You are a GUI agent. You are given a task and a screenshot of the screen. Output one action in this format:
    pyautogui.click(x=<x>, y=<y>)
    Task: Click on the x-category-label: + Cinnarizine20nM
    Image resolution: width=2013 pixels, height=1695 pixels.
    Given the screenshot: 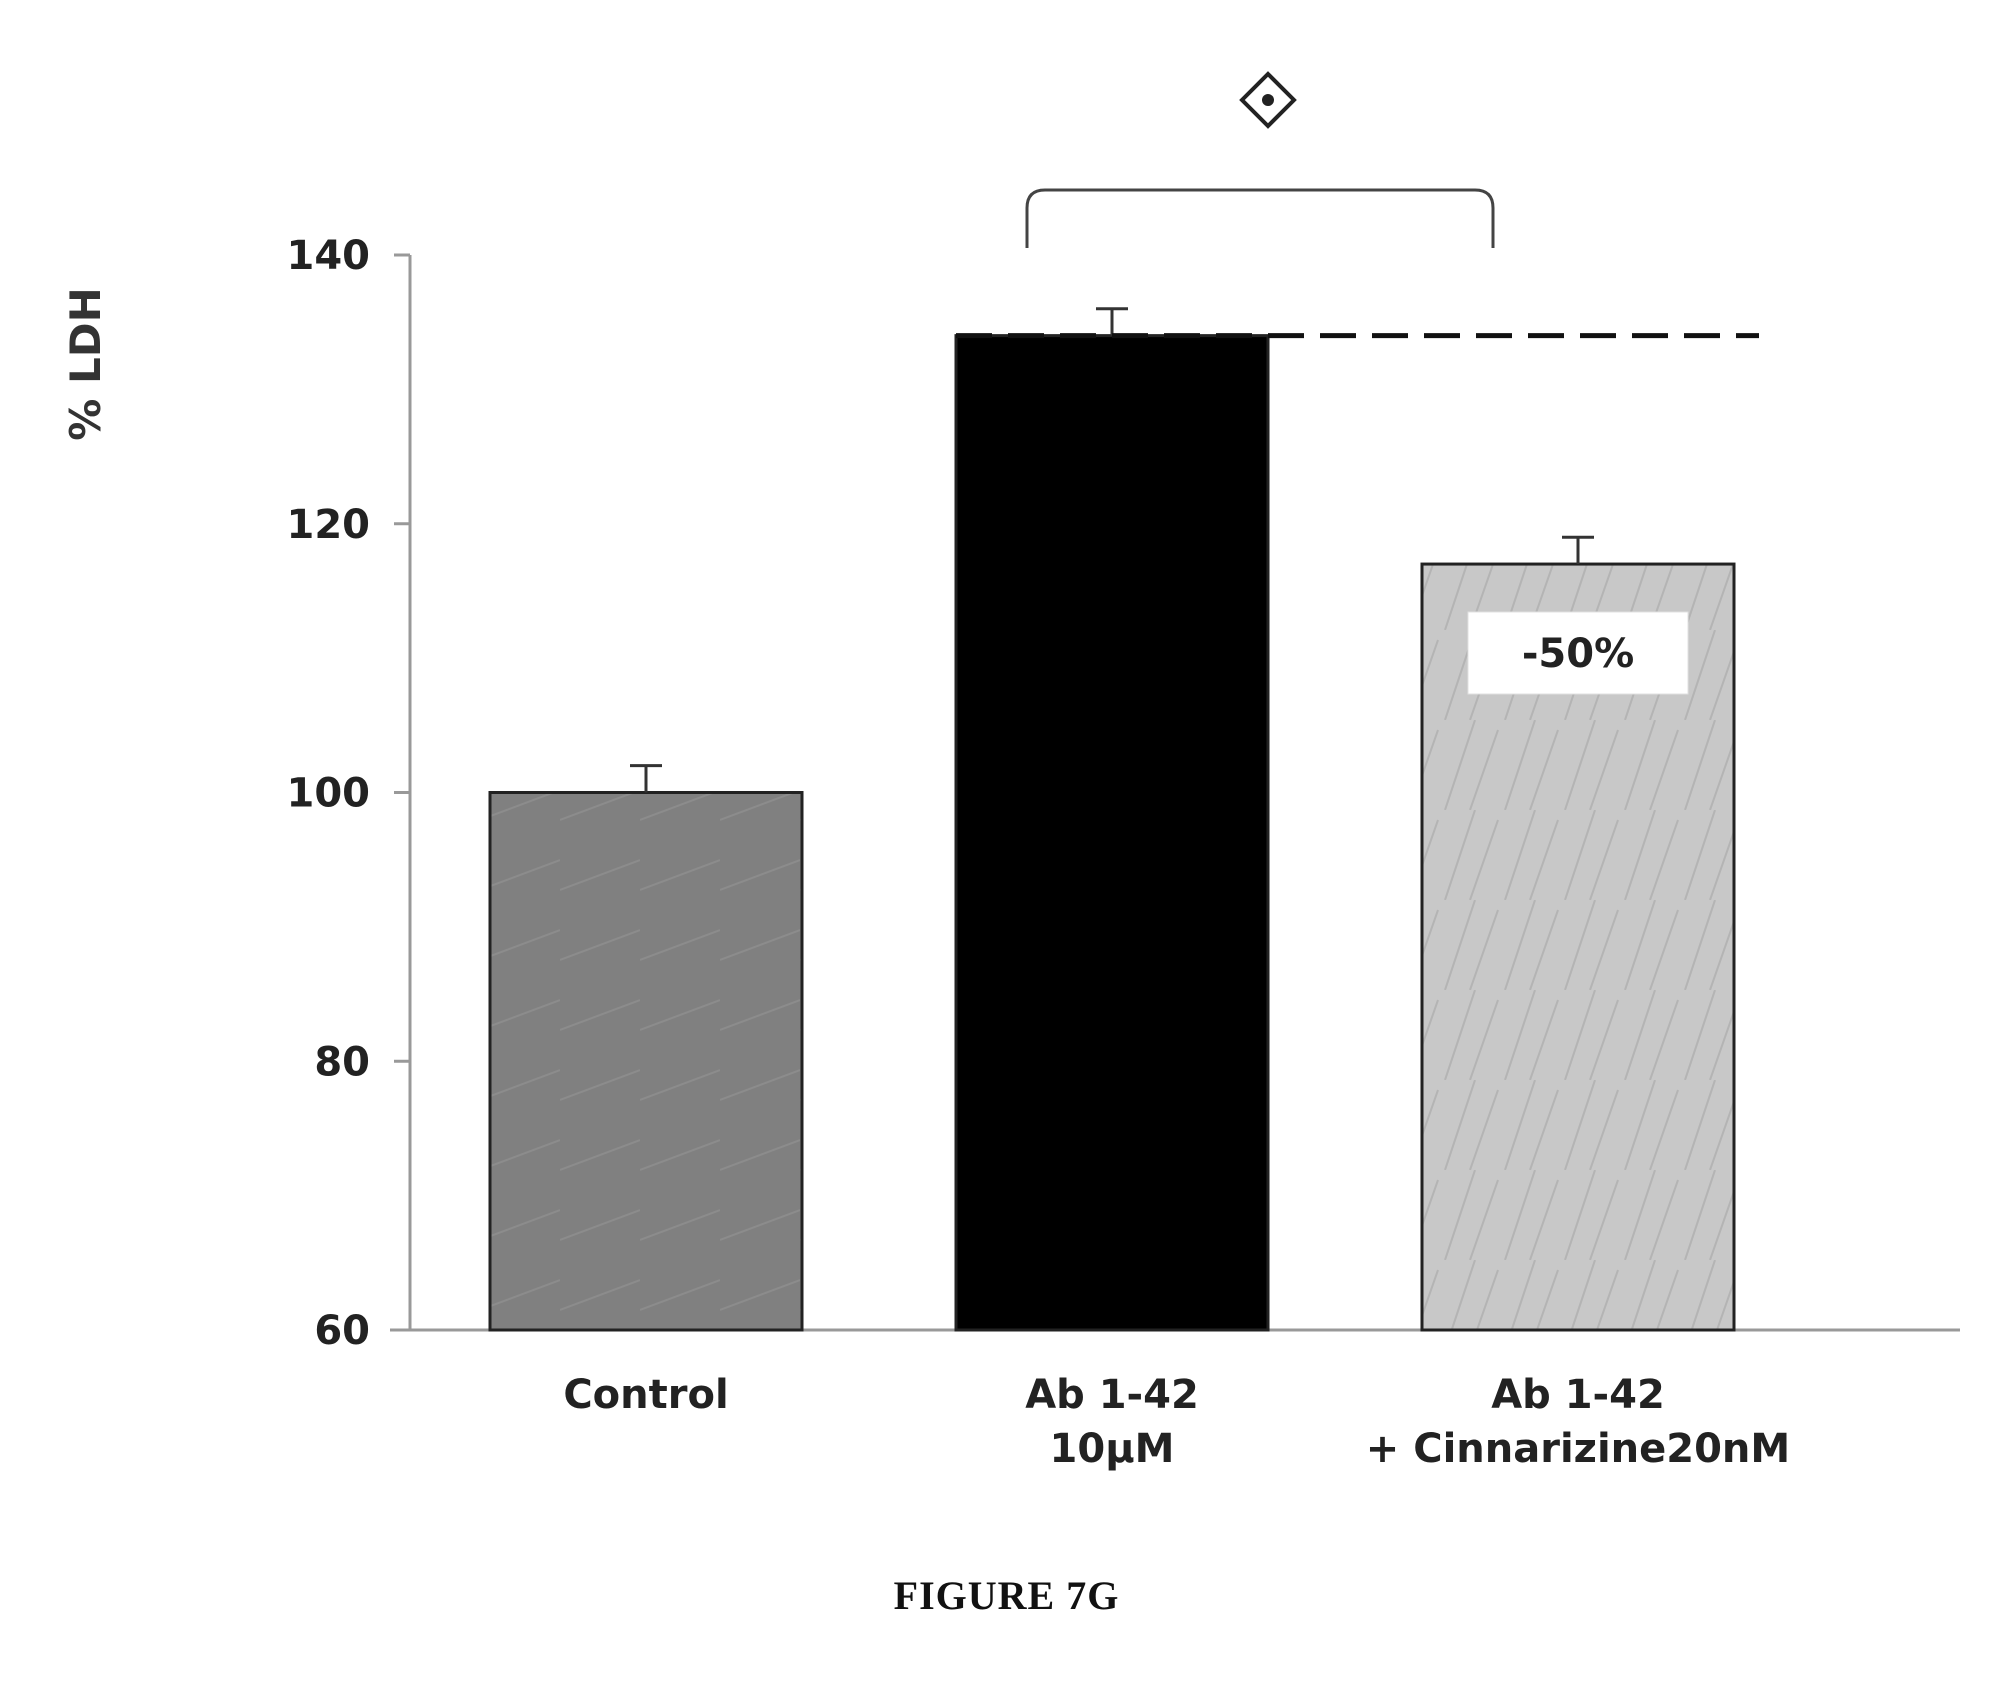 What is the action you would take?
    pyautogui.click(x=1578, y=1449)
    